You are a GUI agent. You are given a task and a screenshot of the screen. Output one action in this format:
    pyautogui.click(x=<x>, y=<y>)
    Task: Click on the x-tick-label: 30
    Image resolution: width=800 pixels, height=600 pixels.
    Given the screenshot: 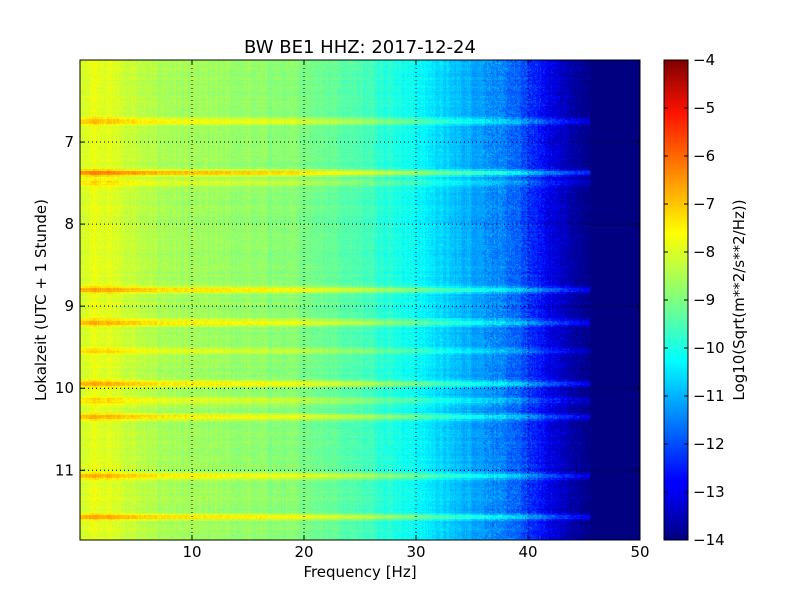 What is the action you would take?
    pyautogui.click(x=415, y=552)
    